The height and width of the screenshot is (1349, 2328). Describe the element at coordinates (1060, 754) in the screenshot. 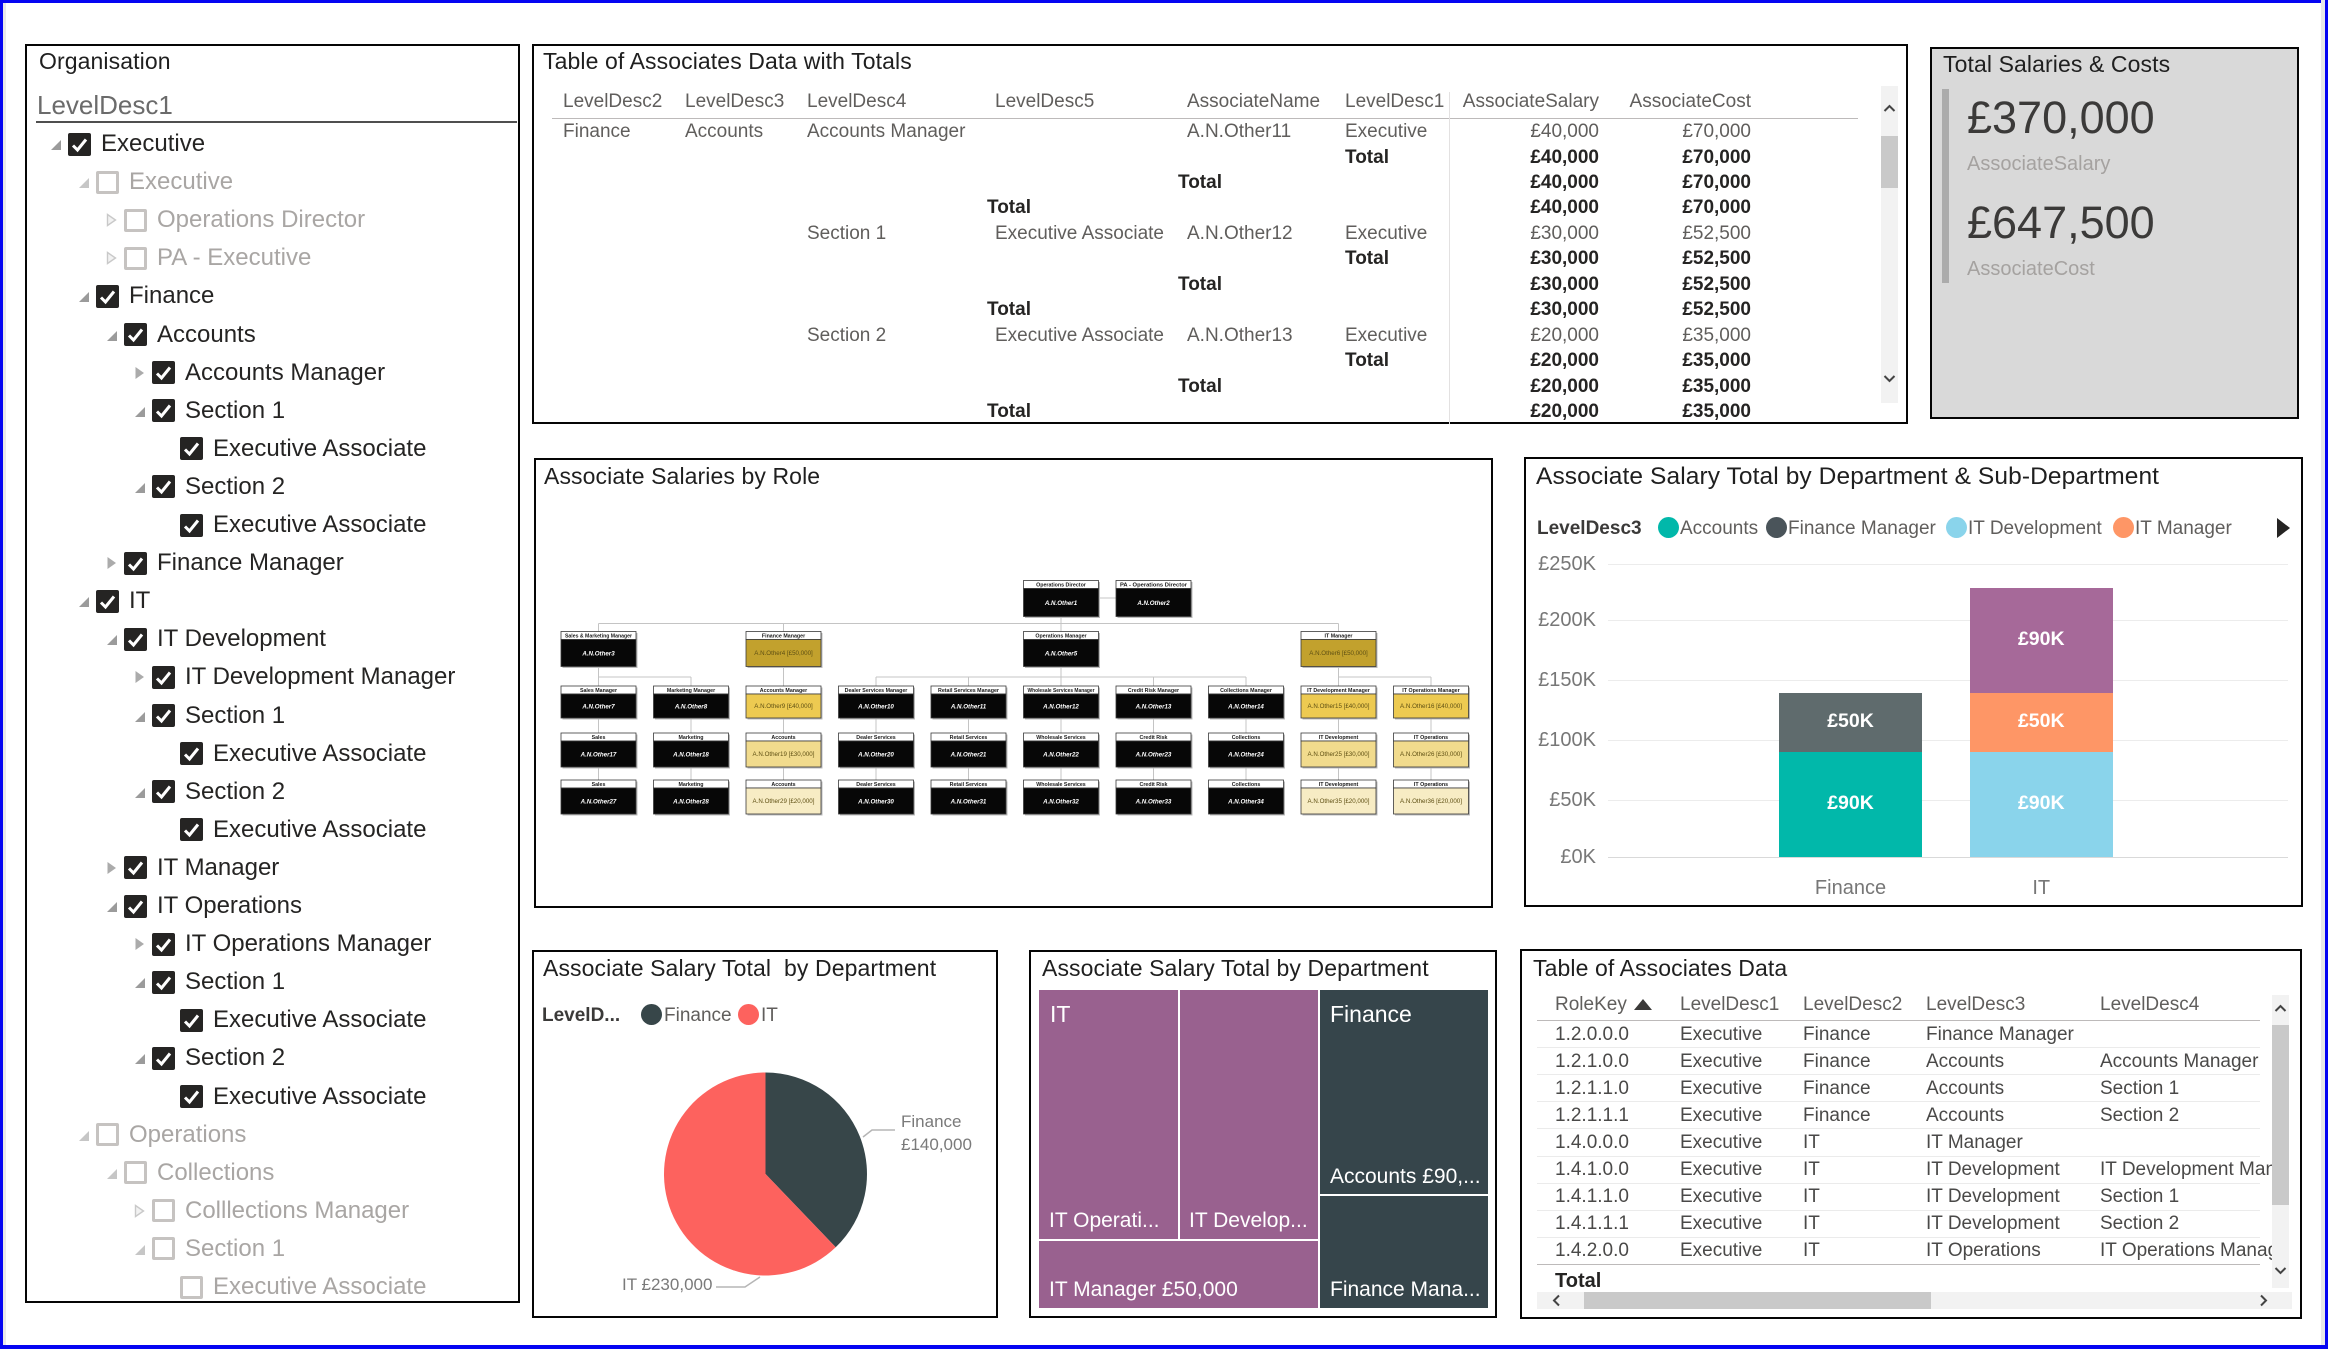

I see `svg-text: A.N.Other22` at that location.